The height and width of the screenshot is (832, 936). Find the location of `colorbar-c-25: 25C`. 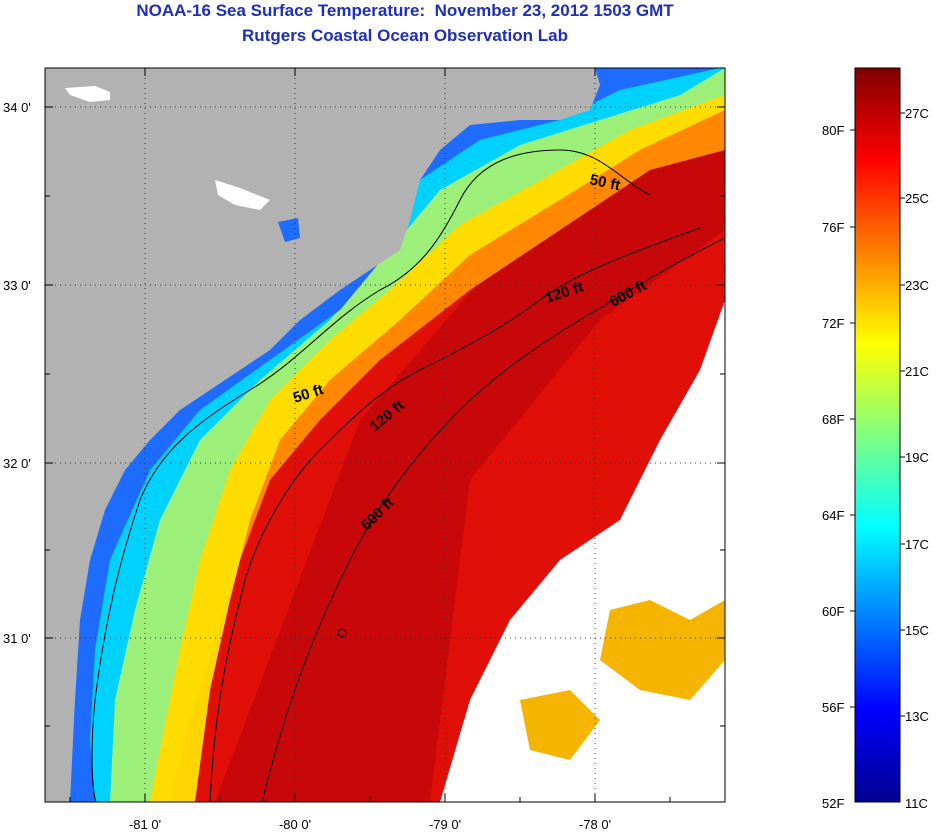

colorbar-c-25: 25C is located at coordinates (917, 198).